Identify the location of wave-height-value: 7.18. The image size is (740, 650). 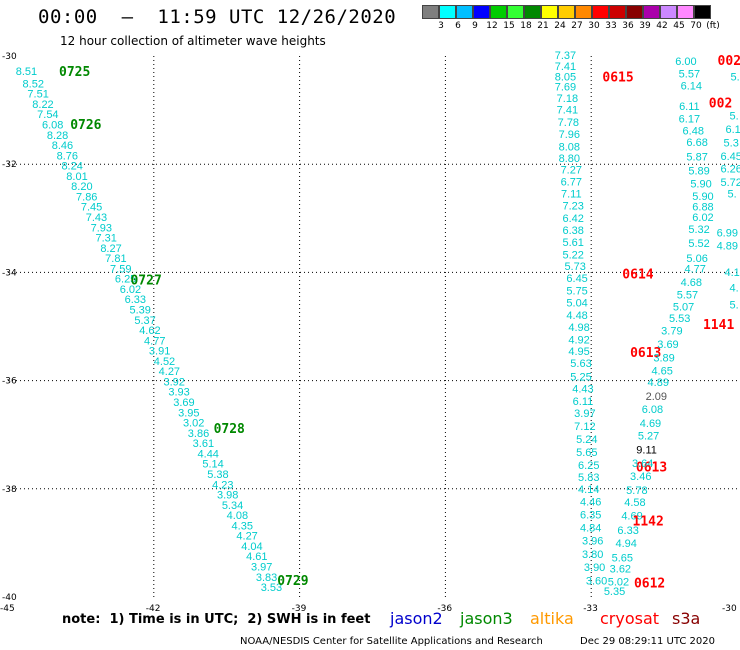
(567, 99).